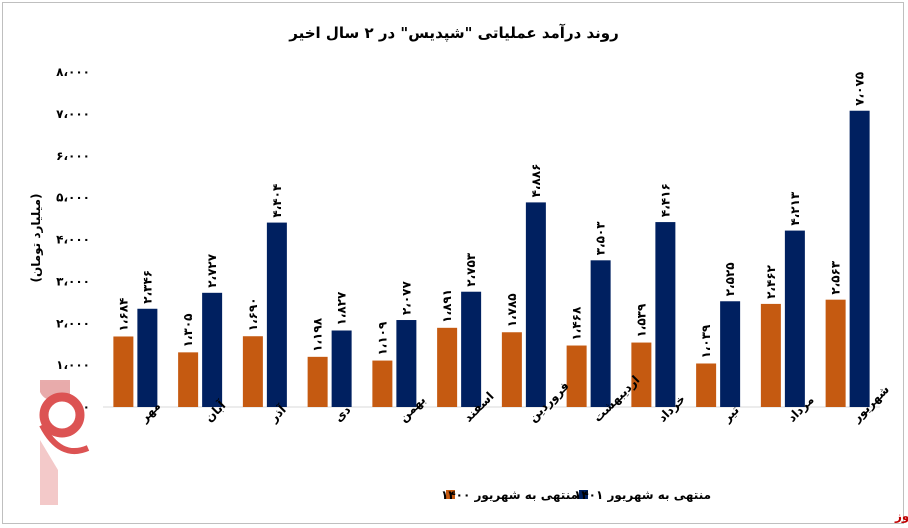  What do you see at coordinates (73, 365) in the screenshot?
I see `y-tick-label: ۱،۰۰۰` at bounding box center [73, 365].